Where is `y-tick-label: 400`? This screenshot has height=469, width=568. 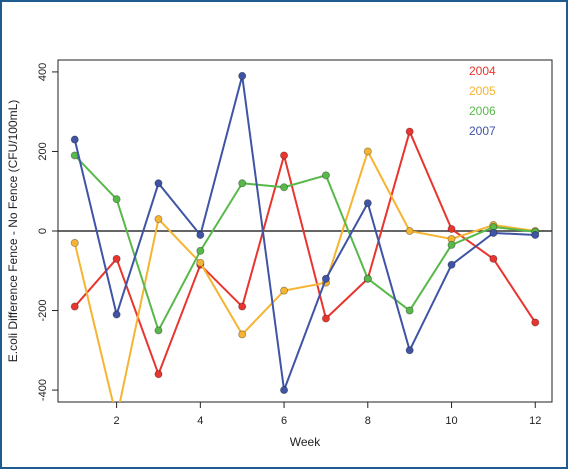 y-tick-label: 400 is located at coordinates (43, 72).